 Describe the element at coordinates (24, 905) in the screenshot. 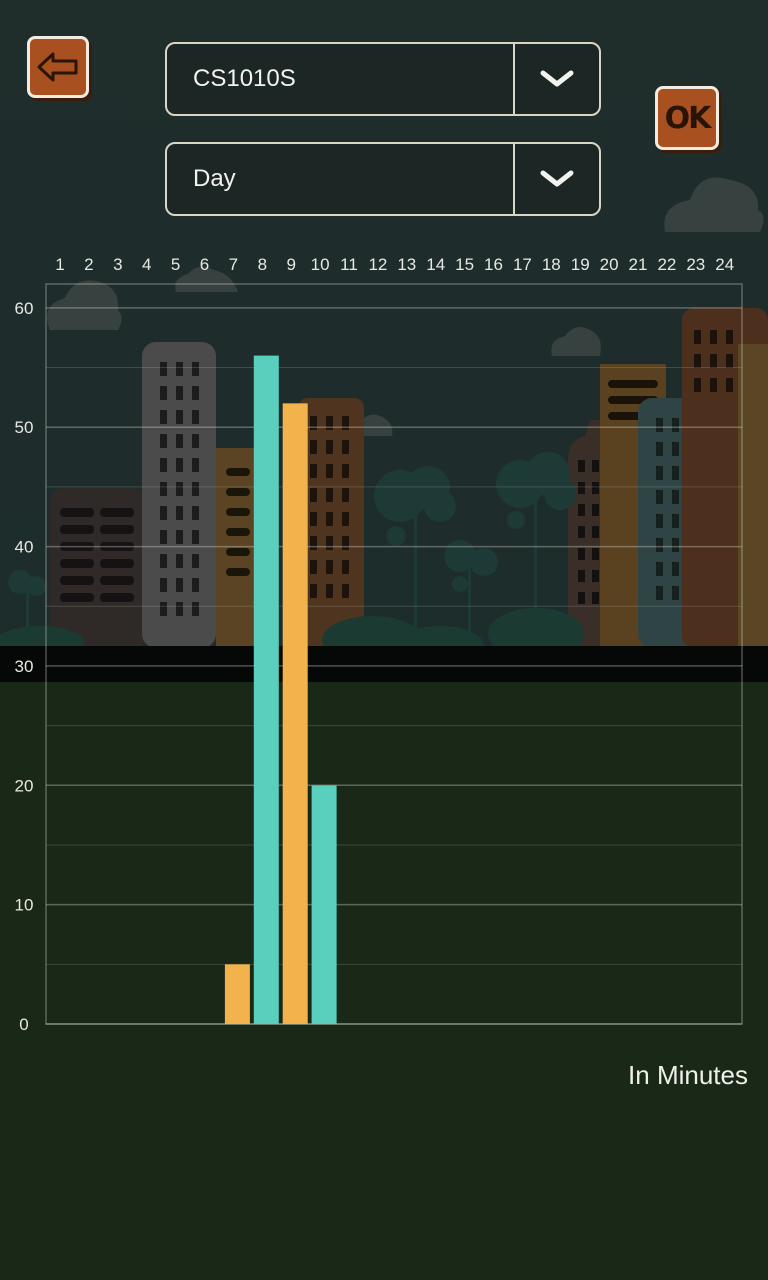

I see `y-tick-label: 10` at that location.